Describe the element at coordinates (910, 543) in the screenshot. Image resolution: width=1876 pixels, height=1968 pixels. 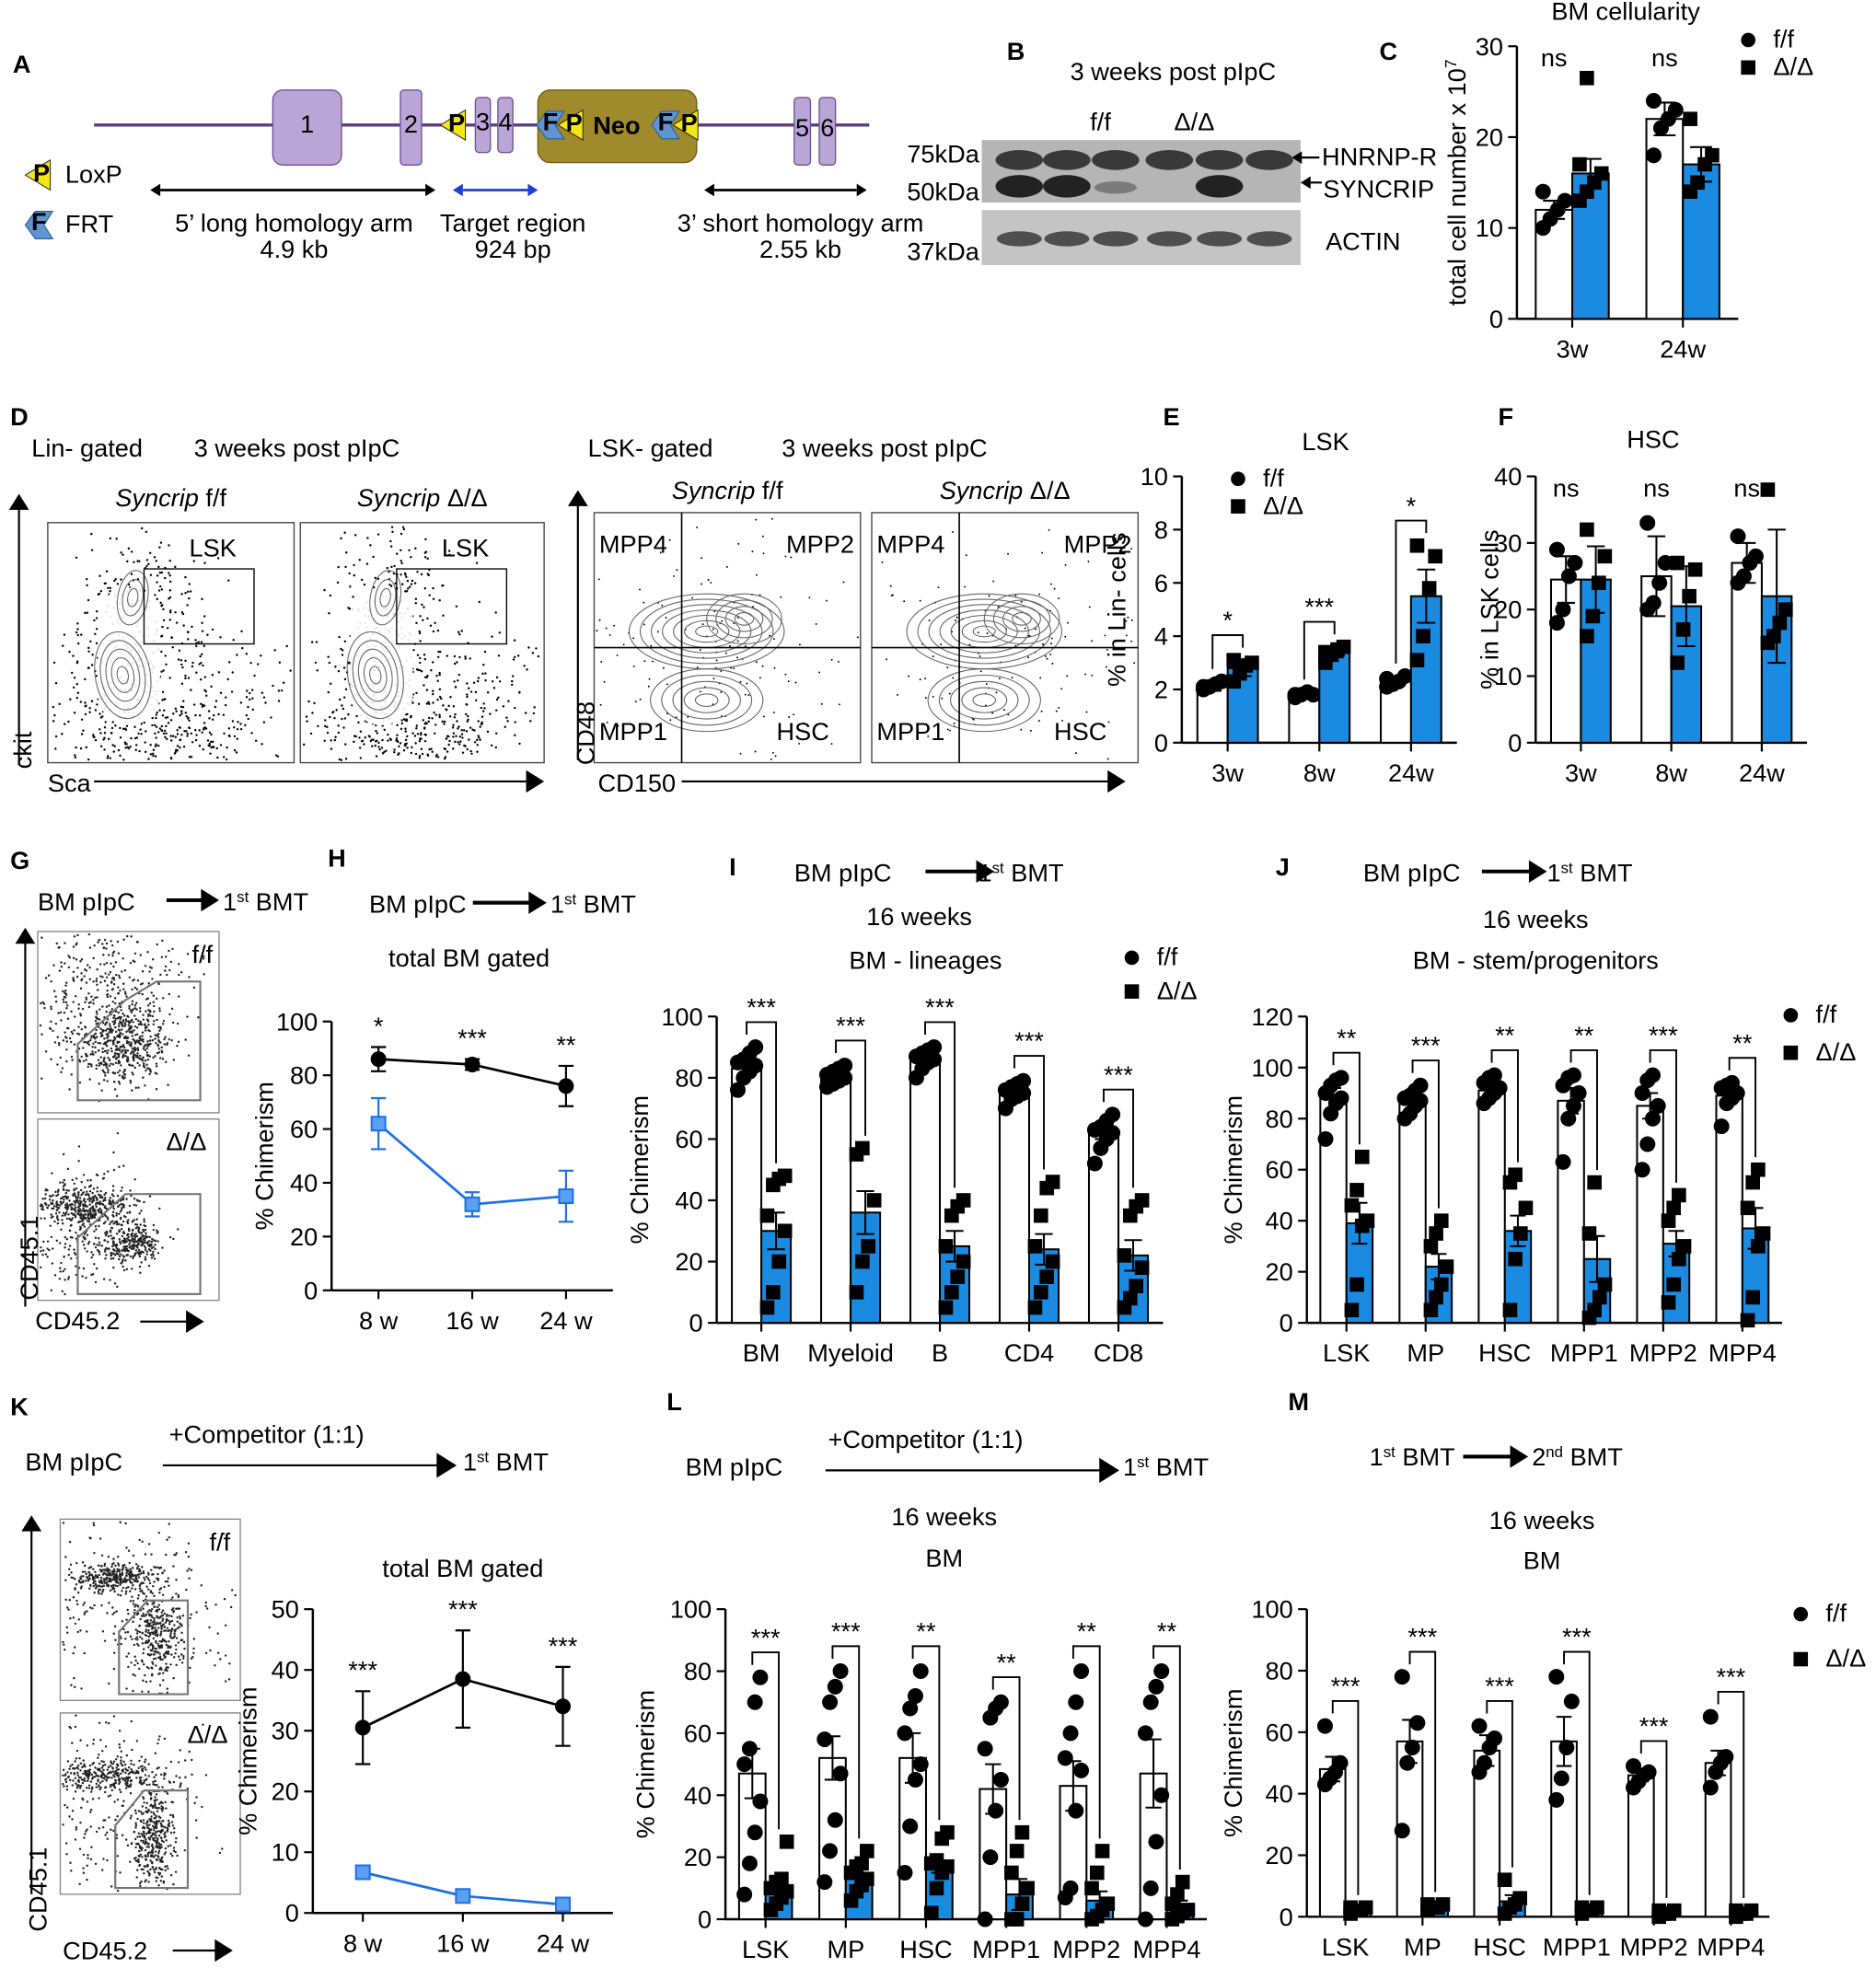
I see `quadrant-label: MPP4` at that location.